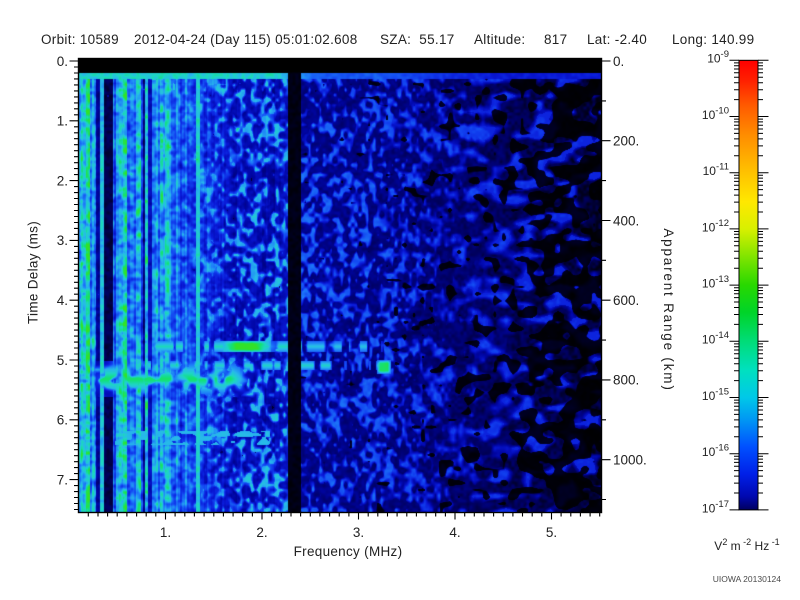  I want to click on svg-text: 800., so click(626, 380).